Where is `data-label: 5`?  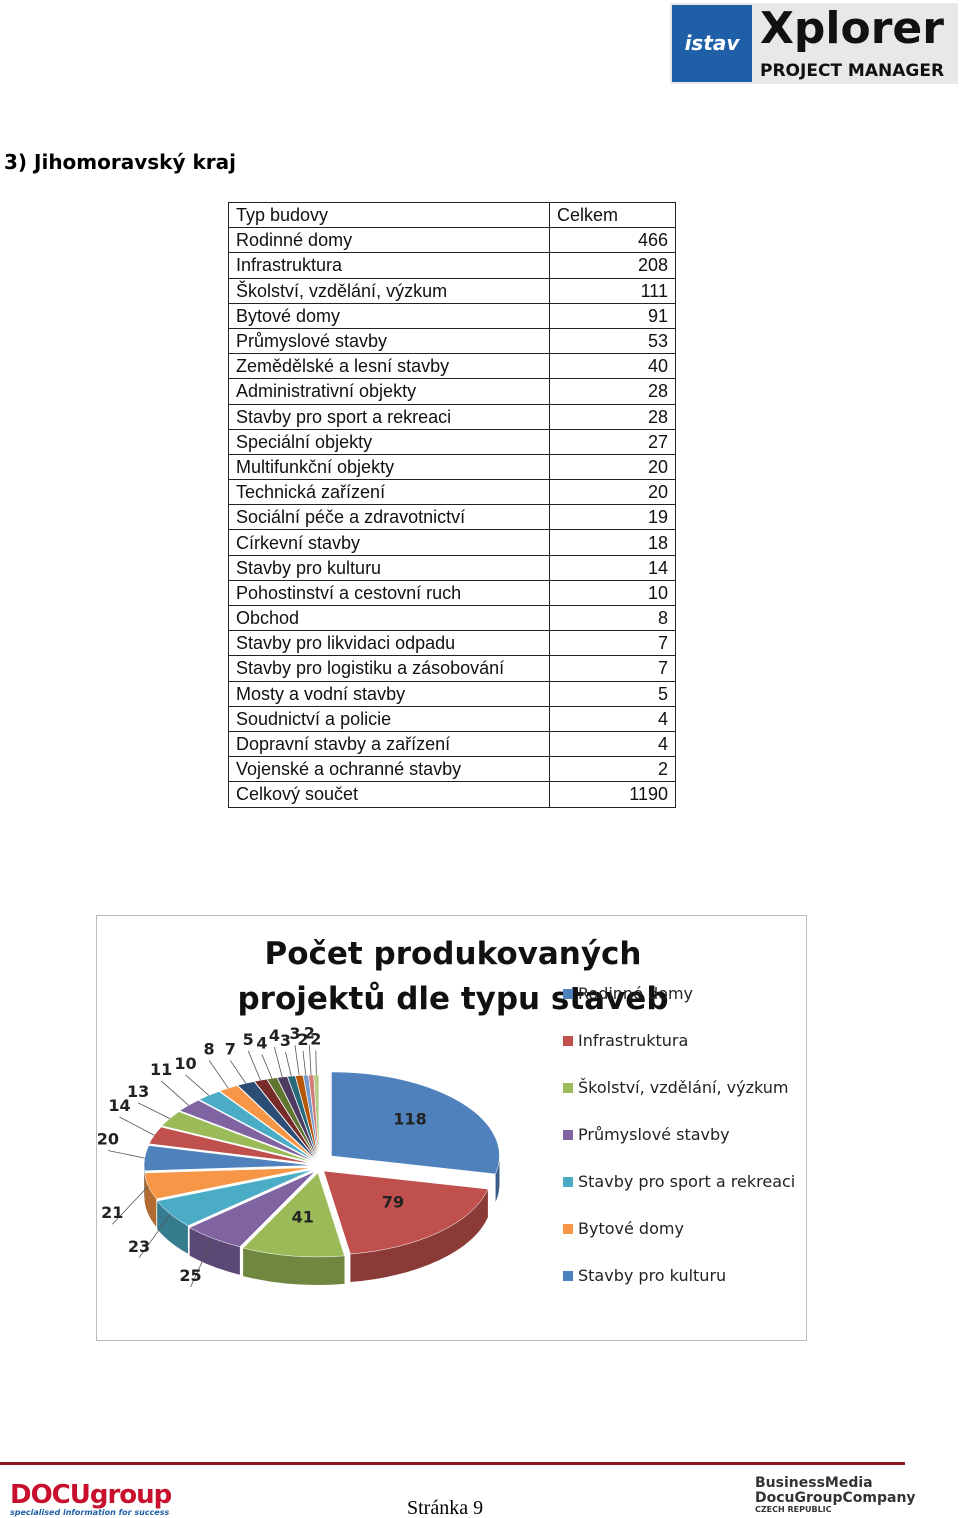
data-label: 5 is located at coordinates (248, 1039).